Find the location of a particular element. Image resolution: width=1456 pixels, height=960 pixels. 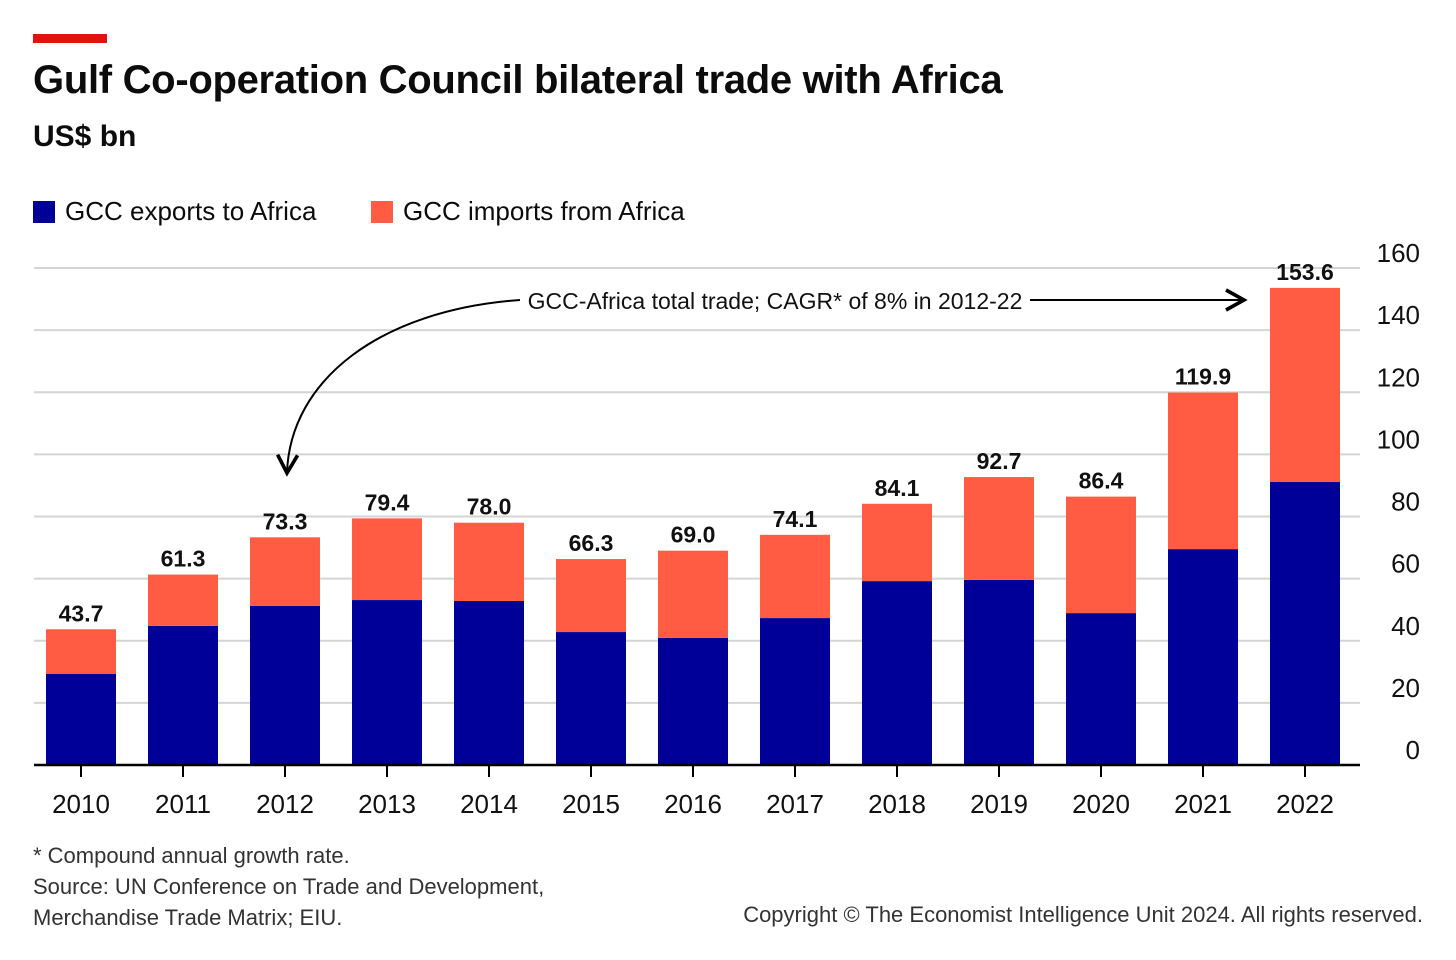

total-label: 84.1 is located at coordinates (897, 488).